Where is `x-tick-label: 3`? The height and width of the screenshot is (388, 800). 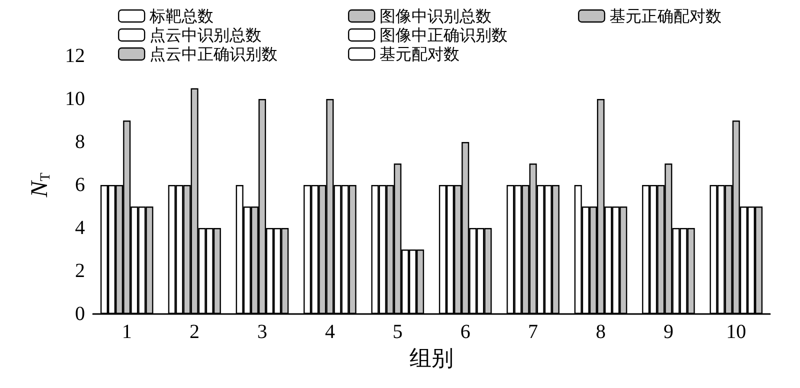
x-tick-label: 3 is located at coordinates (262, 332).